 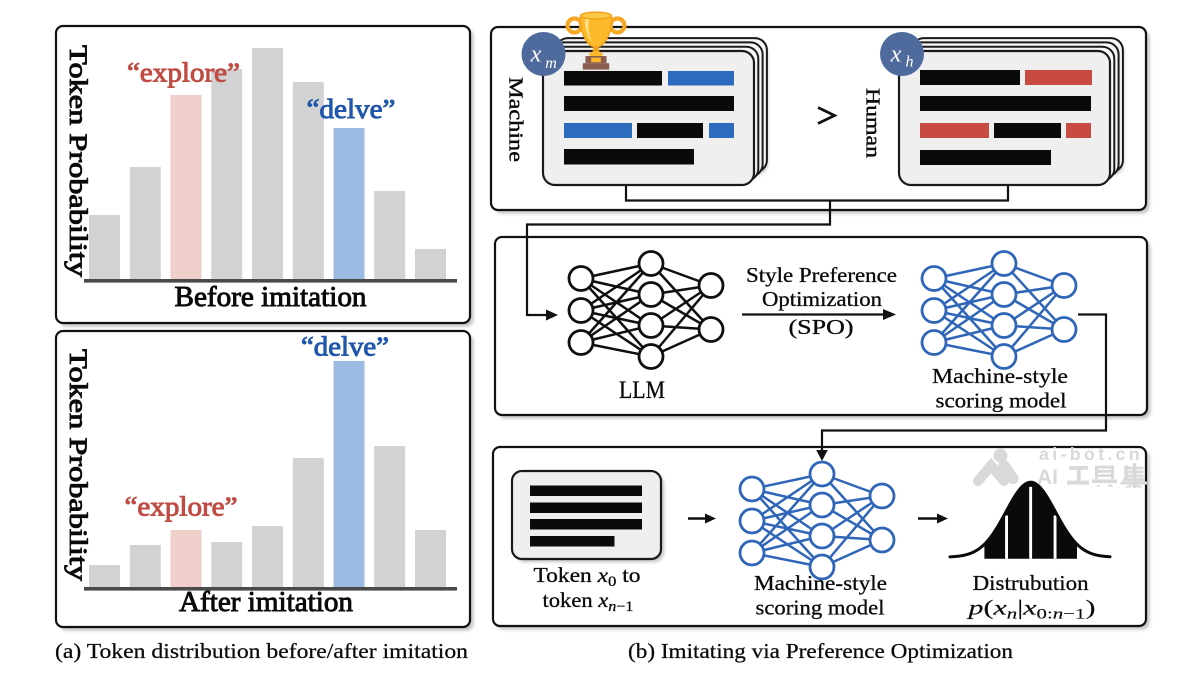 I want to click on svg-text: AI, so click(x=1047, y=477).